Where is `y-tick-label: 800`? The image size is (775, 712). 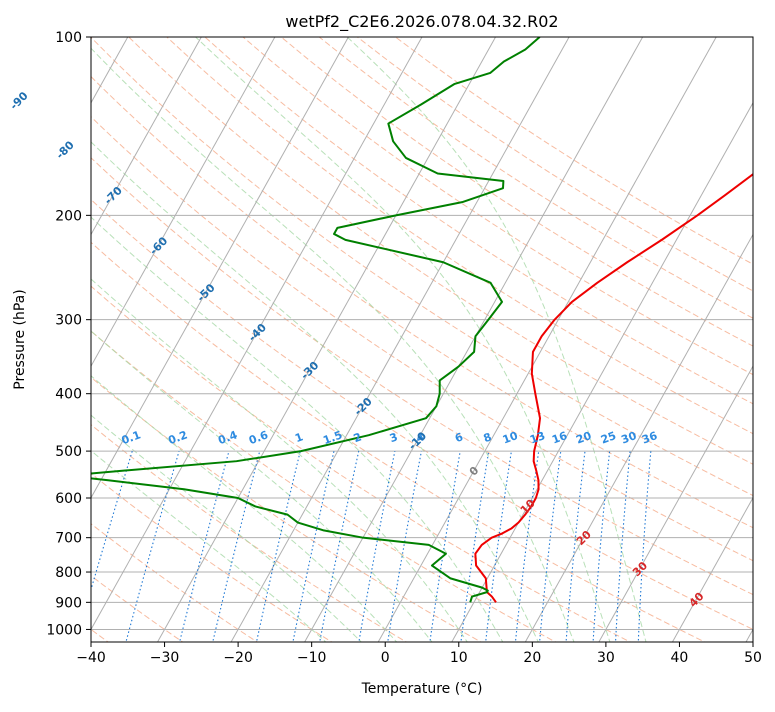
y-tick-label: 800 is located at coordinates (68, 573).